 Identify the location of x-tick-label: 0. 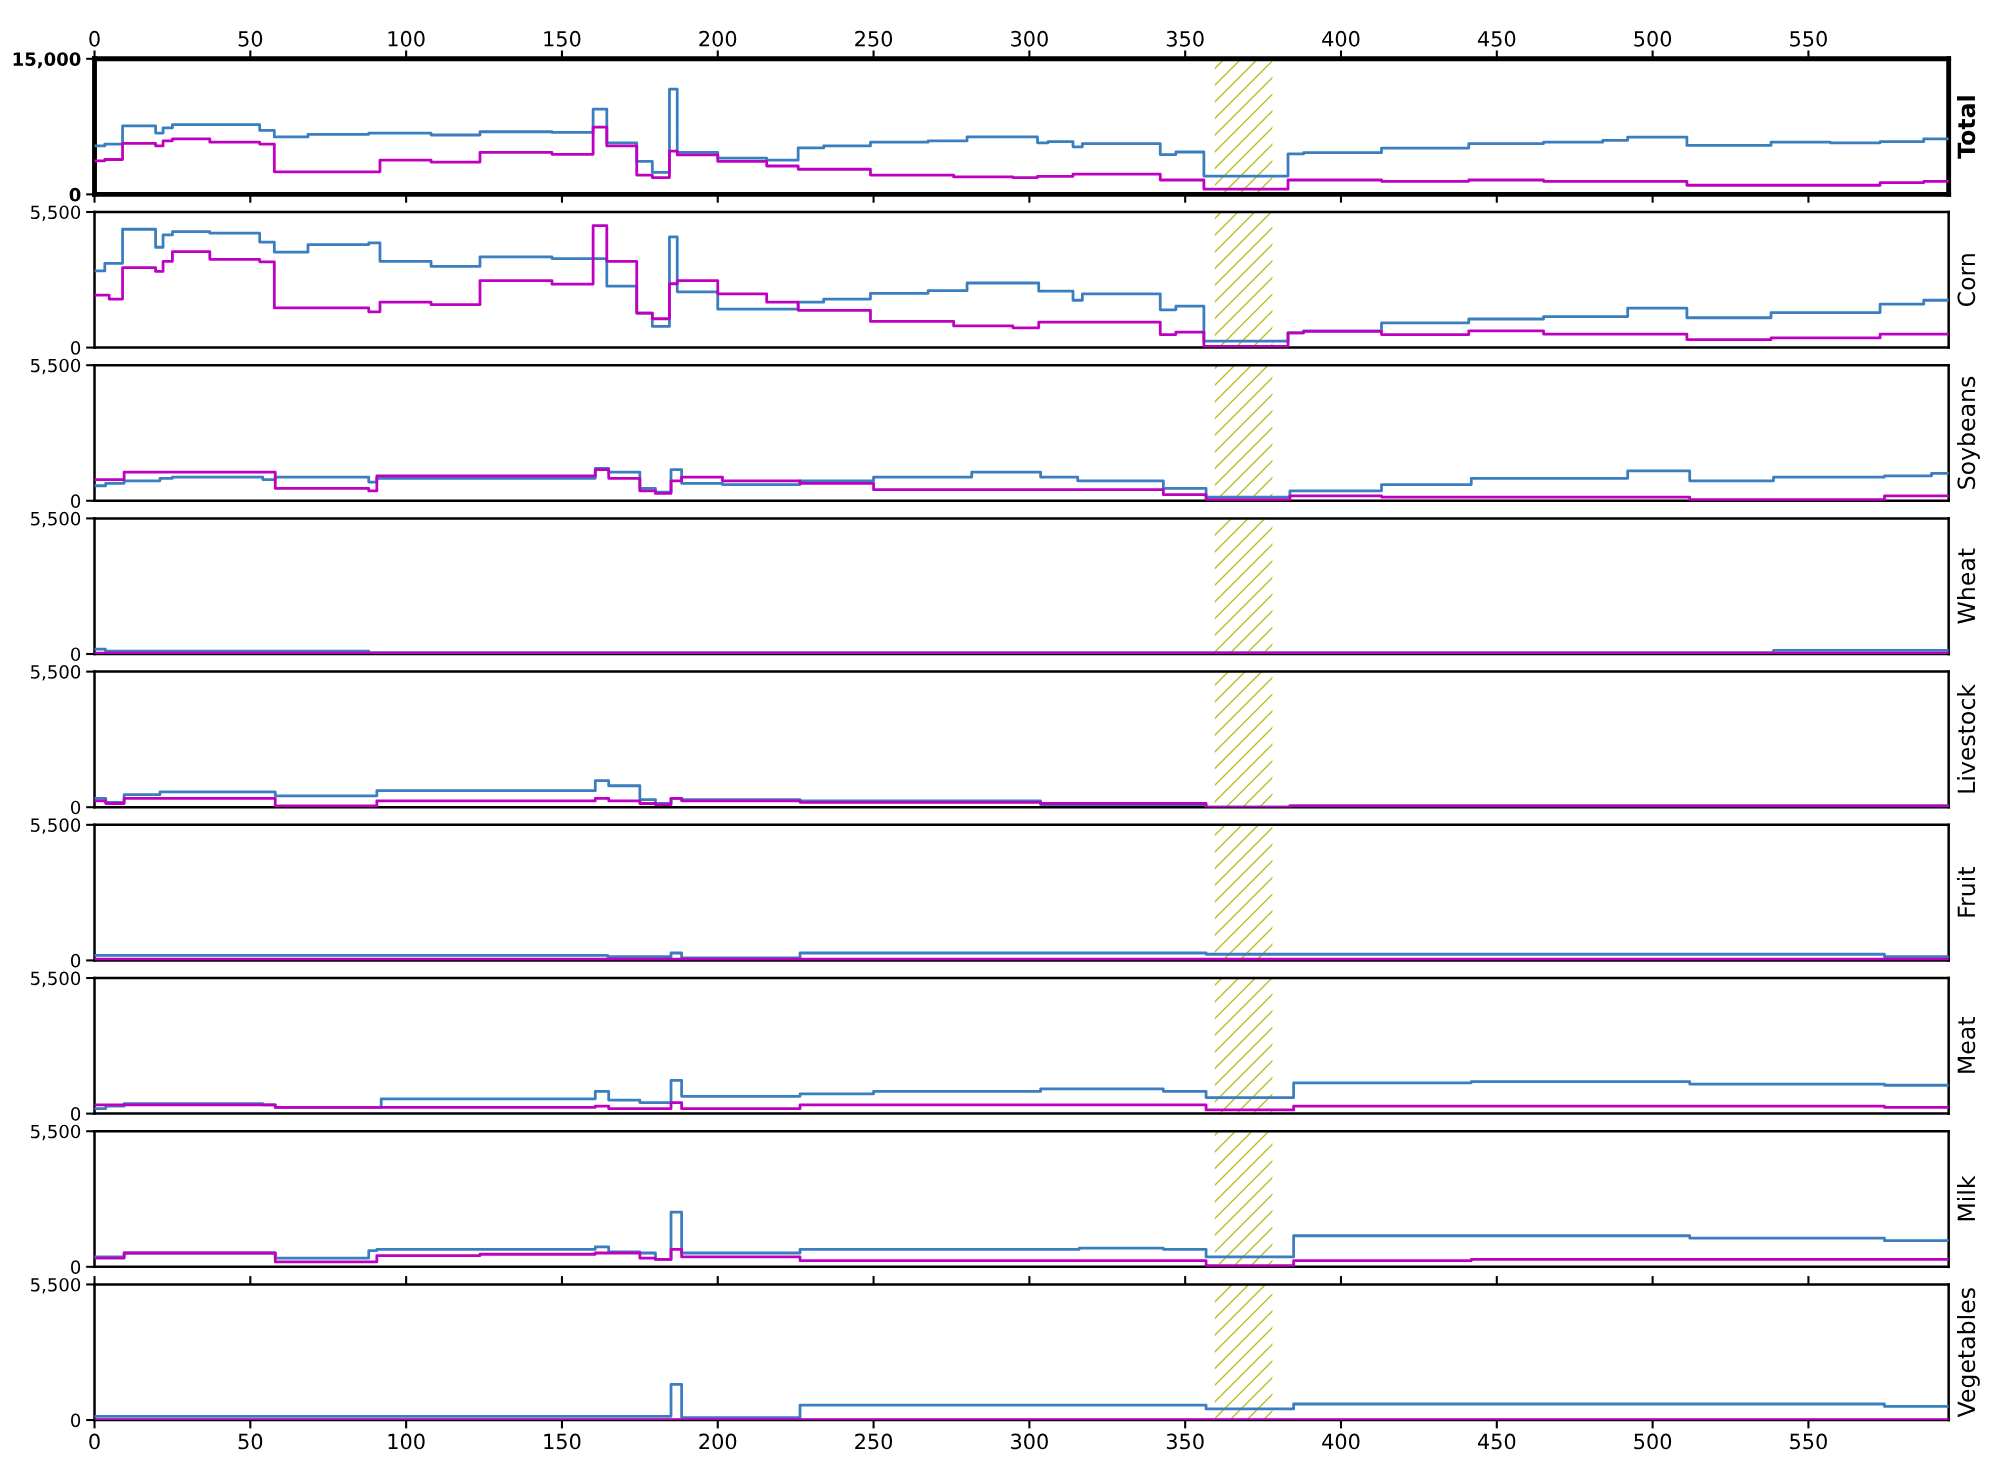
(94, 1441).